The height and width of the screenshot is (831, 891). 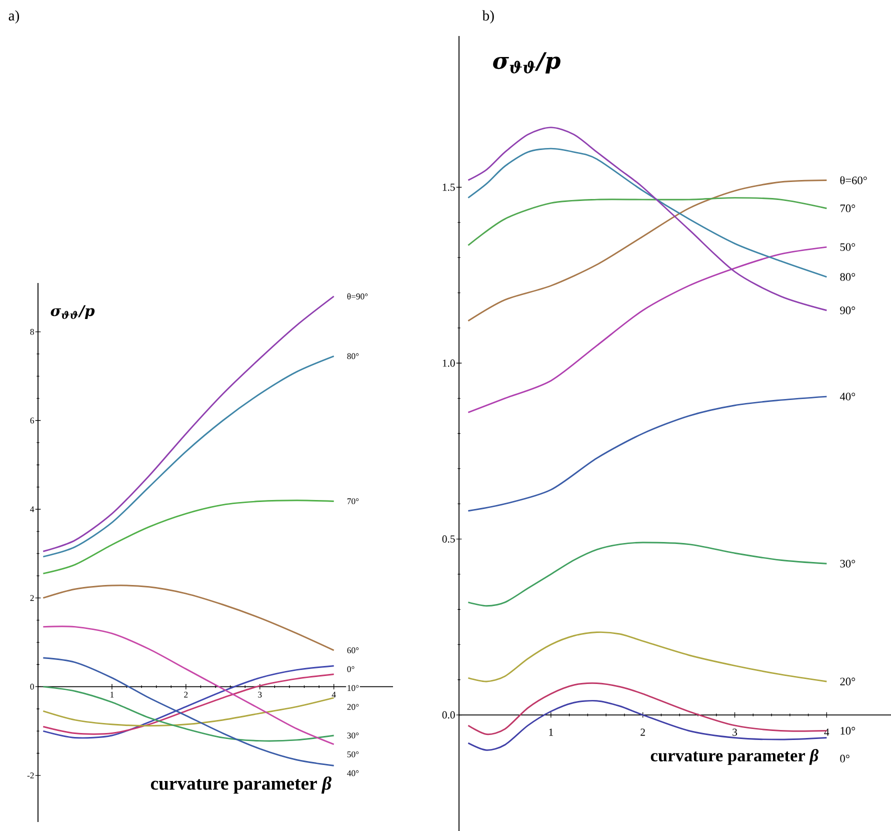 I want to click on chart-title: b), so click(x=488, y=17).